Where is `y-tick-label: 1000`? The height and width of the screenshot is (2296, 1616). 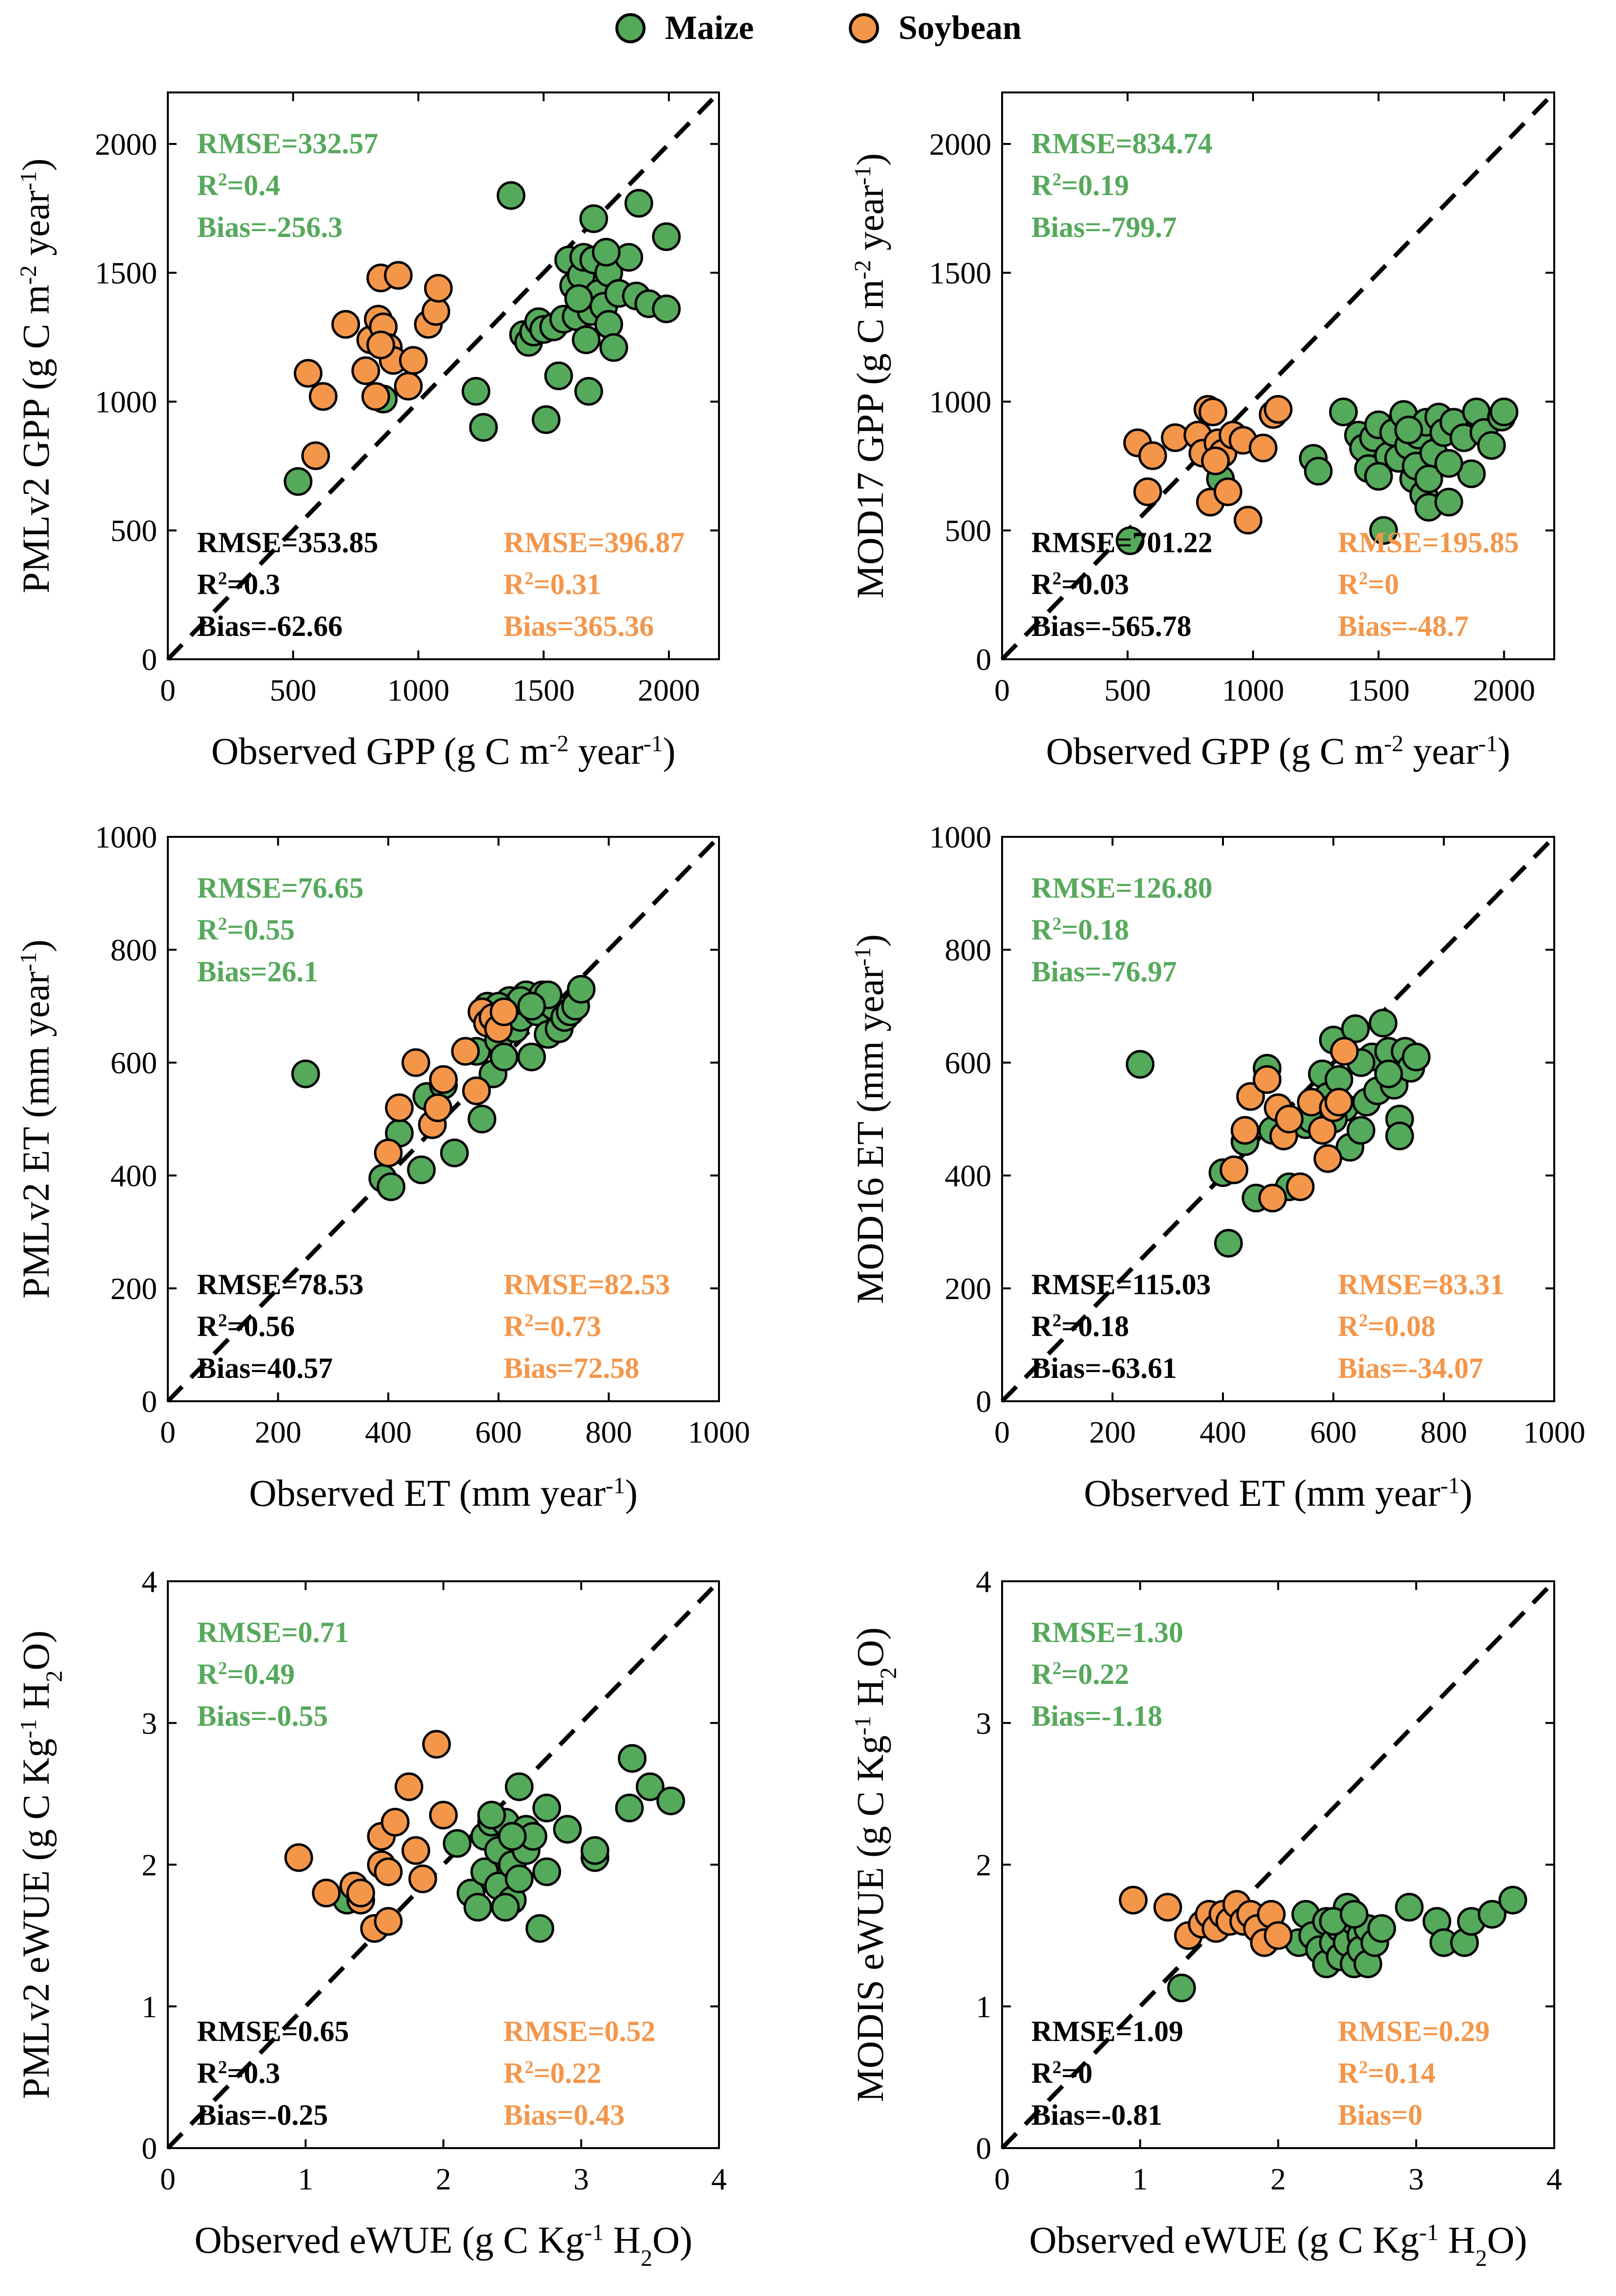 y-tick-label: 1000 is located at coordinates (960, 402).